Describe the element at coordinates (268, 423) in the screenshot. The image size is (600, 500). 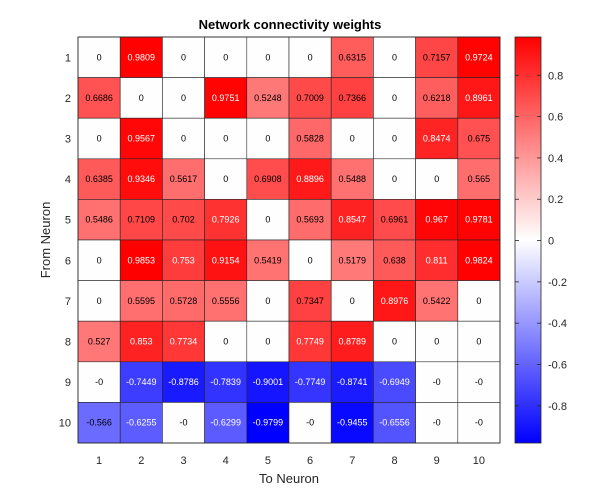
I see `cell-value-label: -0.9799` at that location.